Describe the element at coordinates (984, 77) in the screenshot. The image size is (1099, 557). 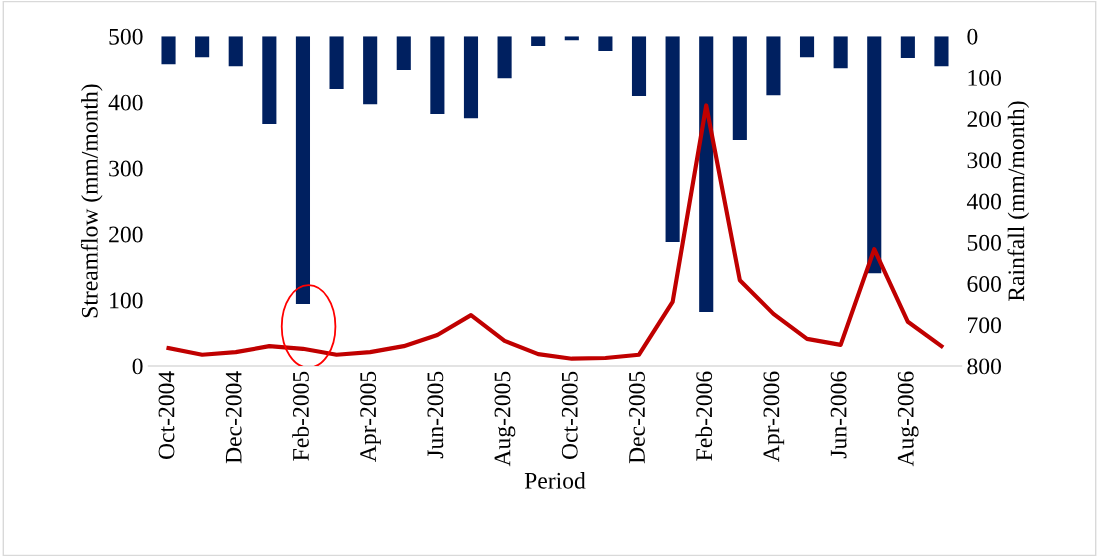
I see `y2-tick-label: 100` at that location.